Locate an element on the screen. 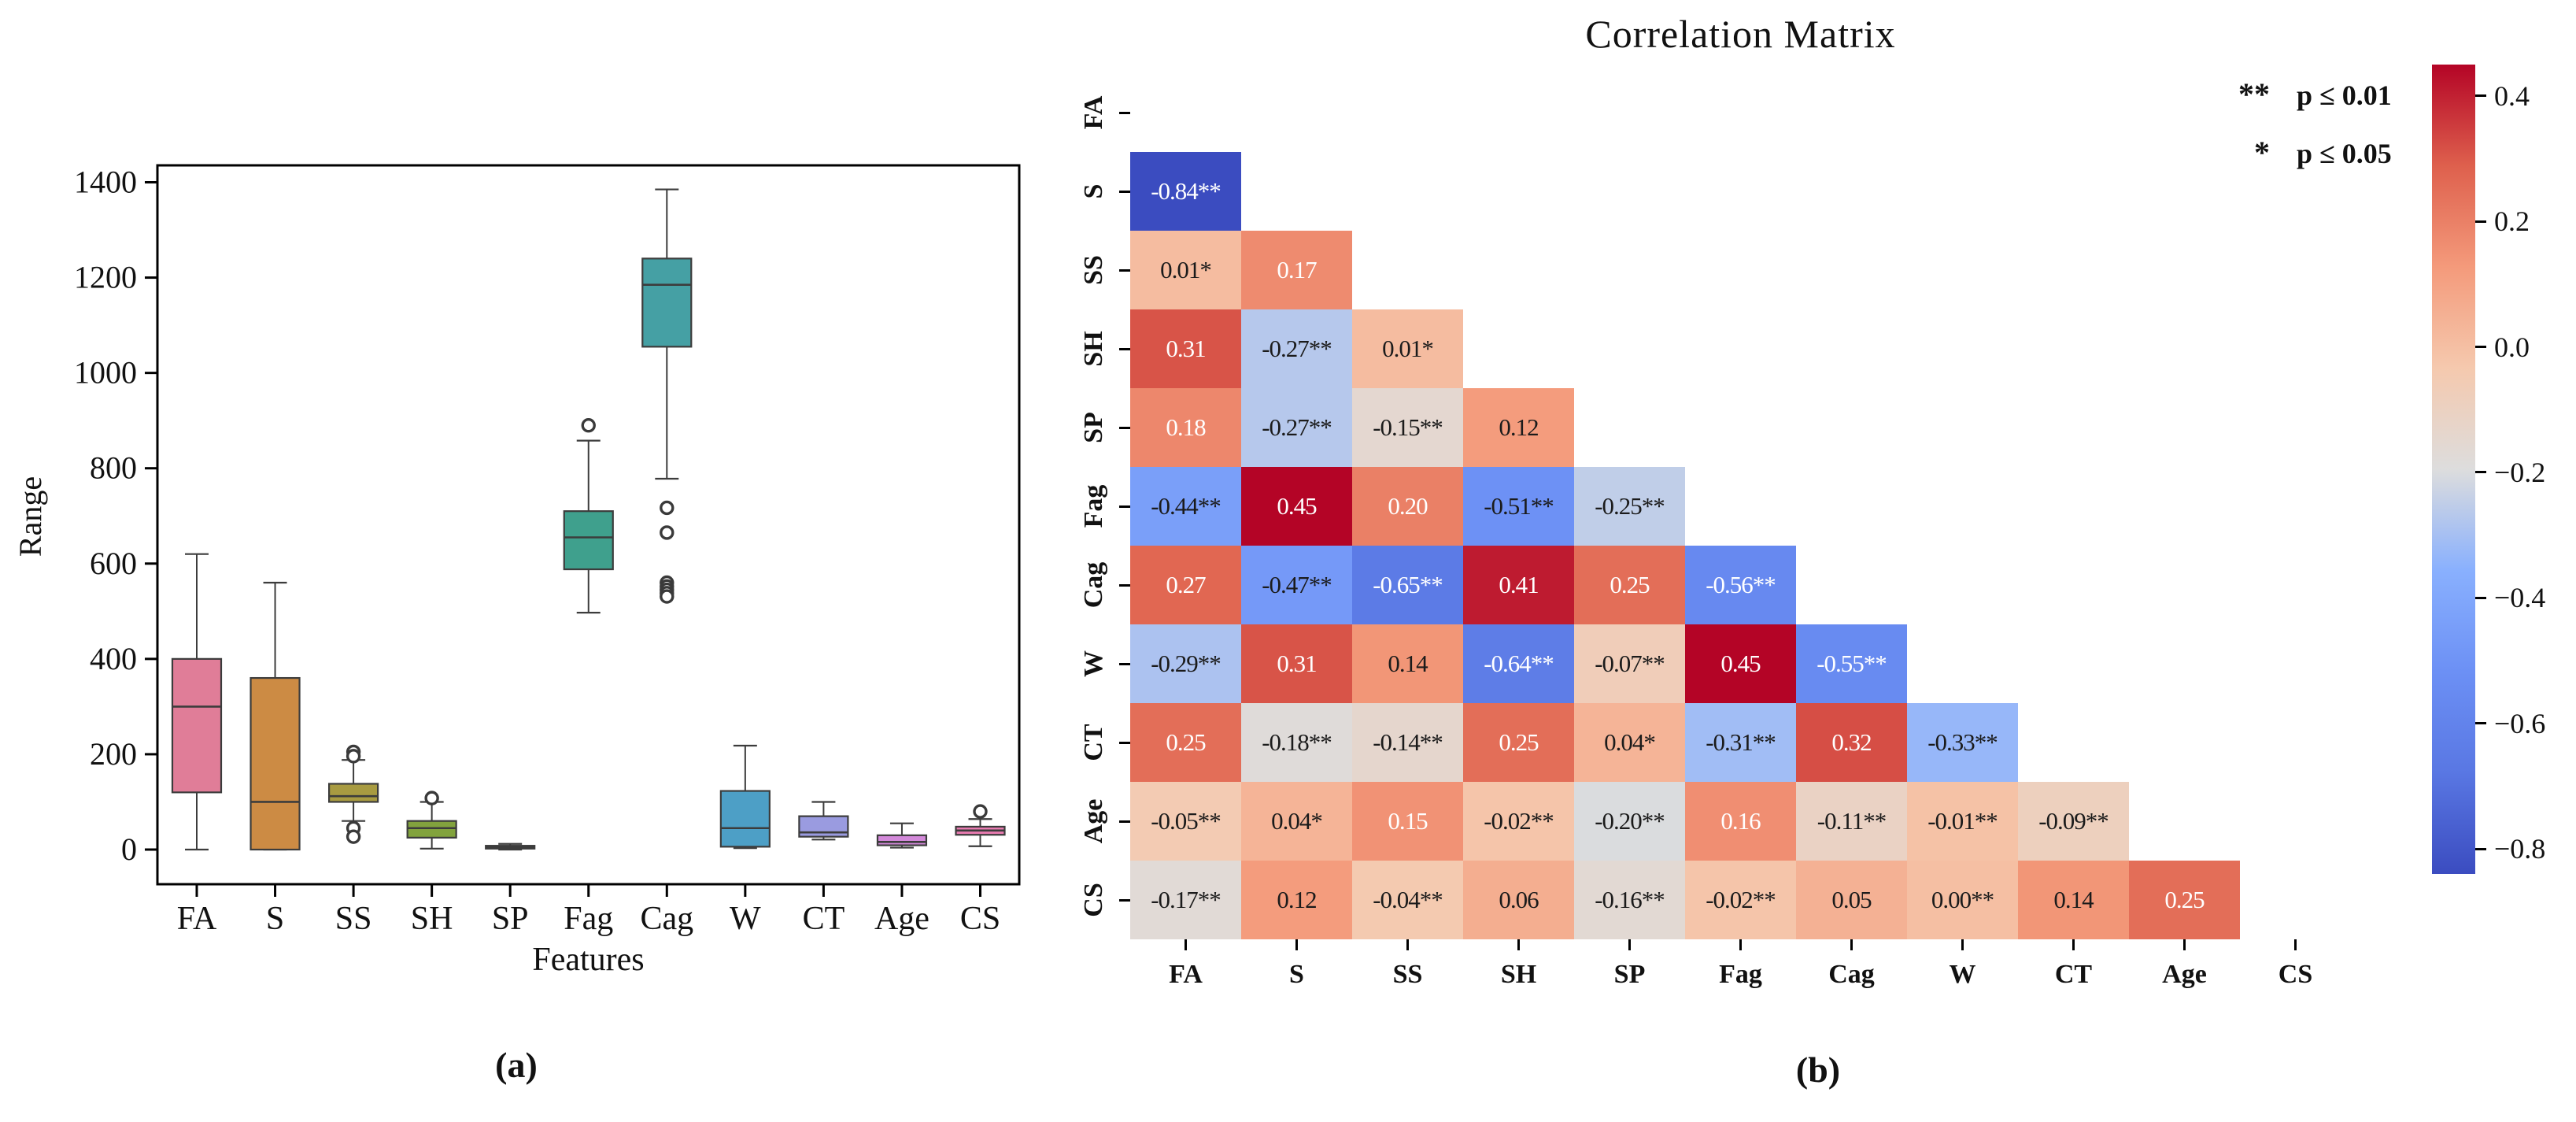 The height and width of the screenshot is (1122, 2576). heatmap-cell: -0.25** is located at coordinates (1629, 506).